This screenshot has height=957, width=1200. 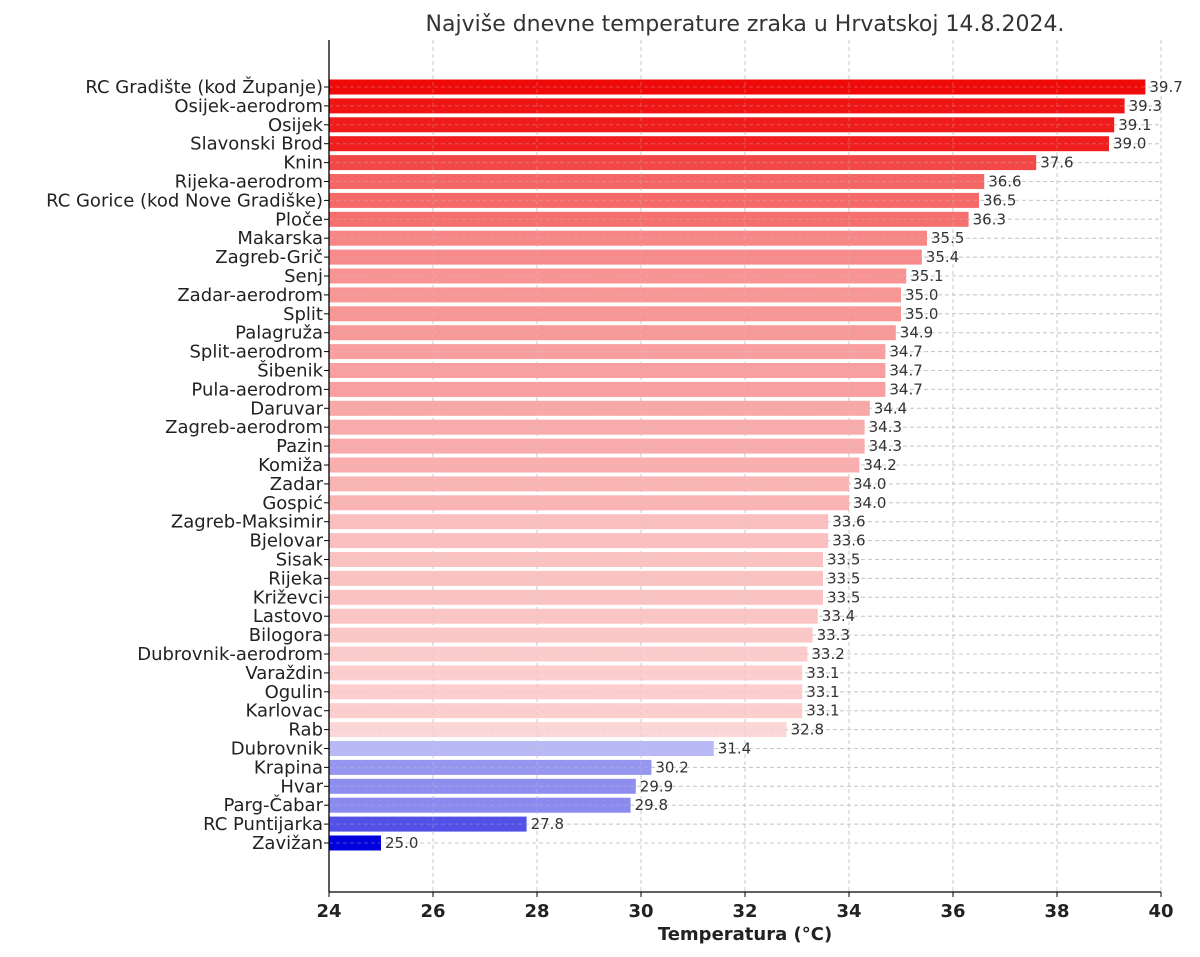 I want to click on x-tick-label: 30, so click(x=640, y=911).